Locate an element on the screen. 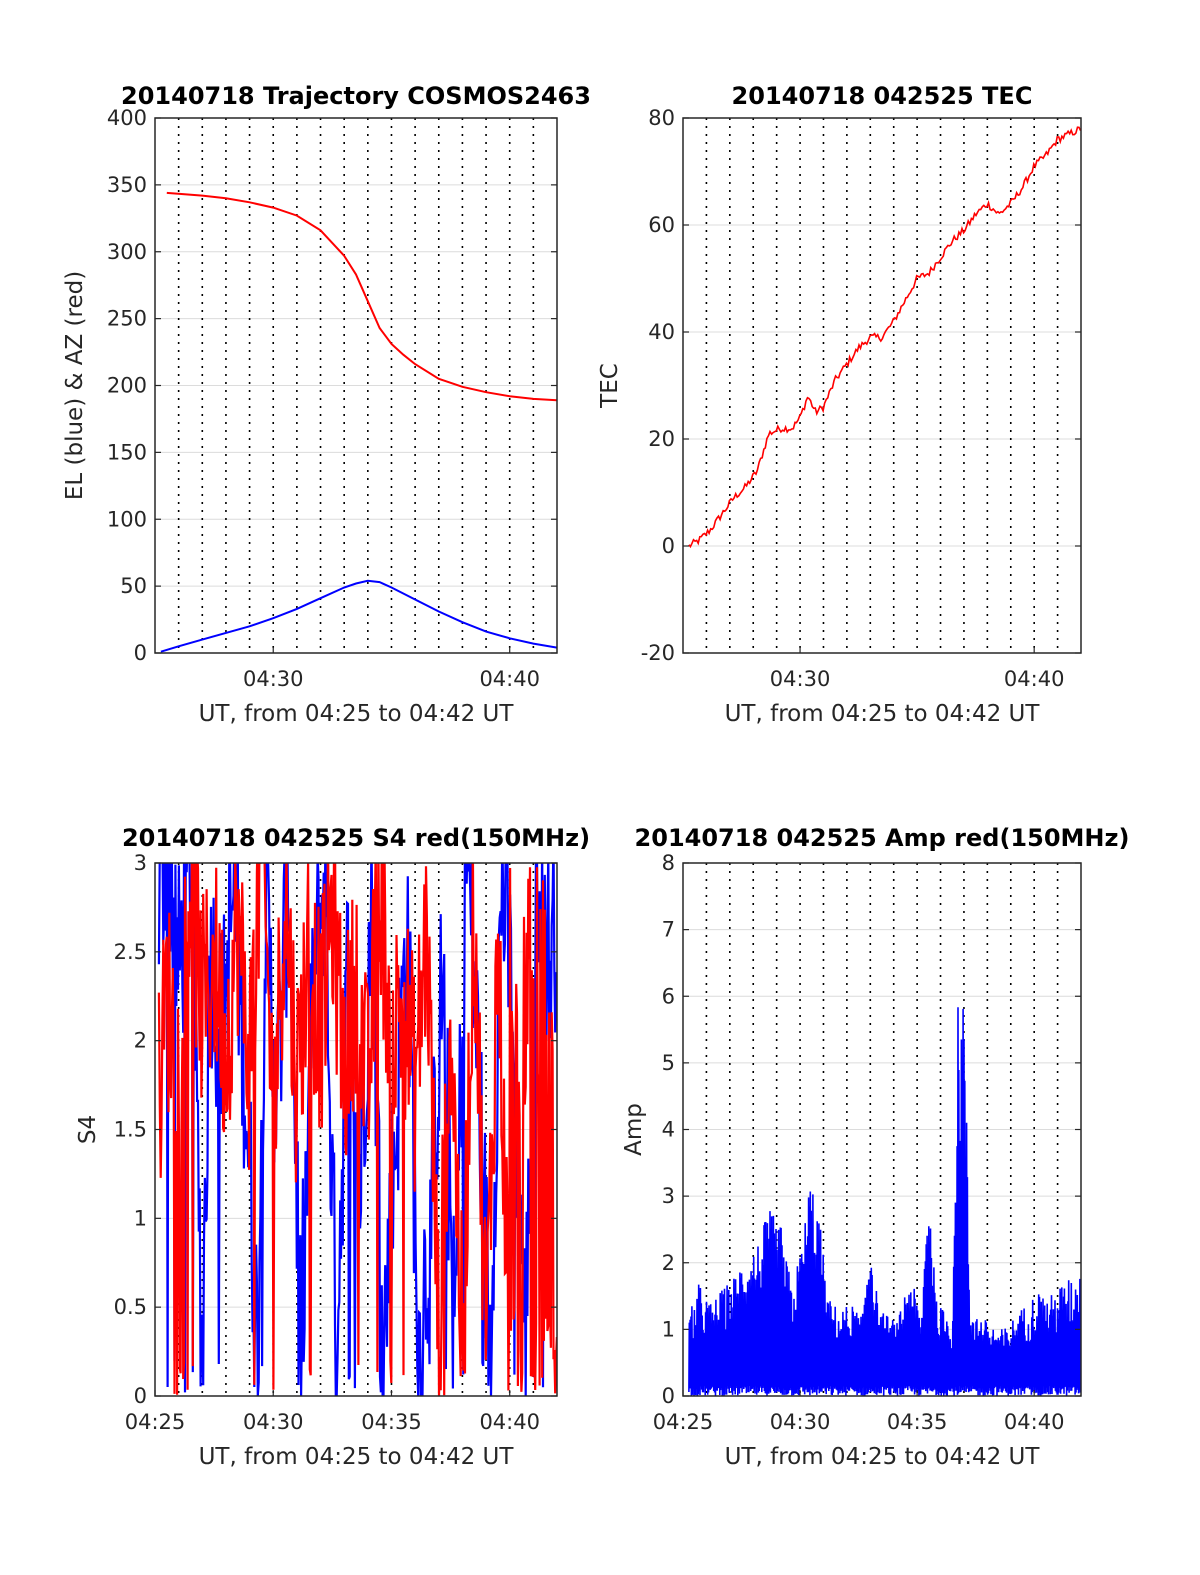  y-tick-label: 8 is located at coordinates (668, 863).